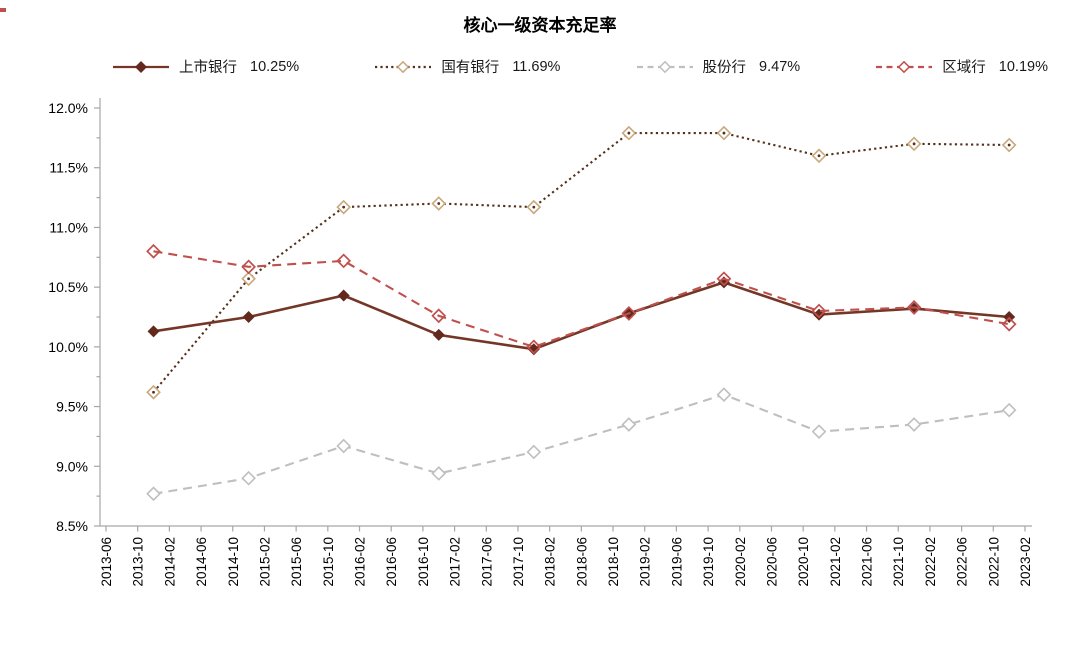 The width and height of the screenshot is (1080, 648). Describe the element at coordinates (296, 562) in the screenshot. I see `svg-text: 2015-06` at that location.